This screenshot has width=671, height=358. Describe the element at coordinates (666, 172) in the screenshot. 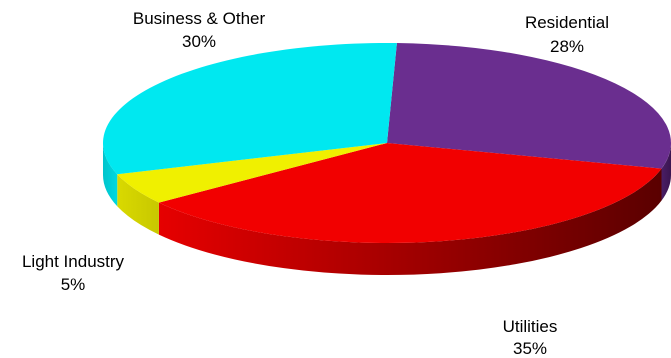

I see `slice-side-residential` at that location.